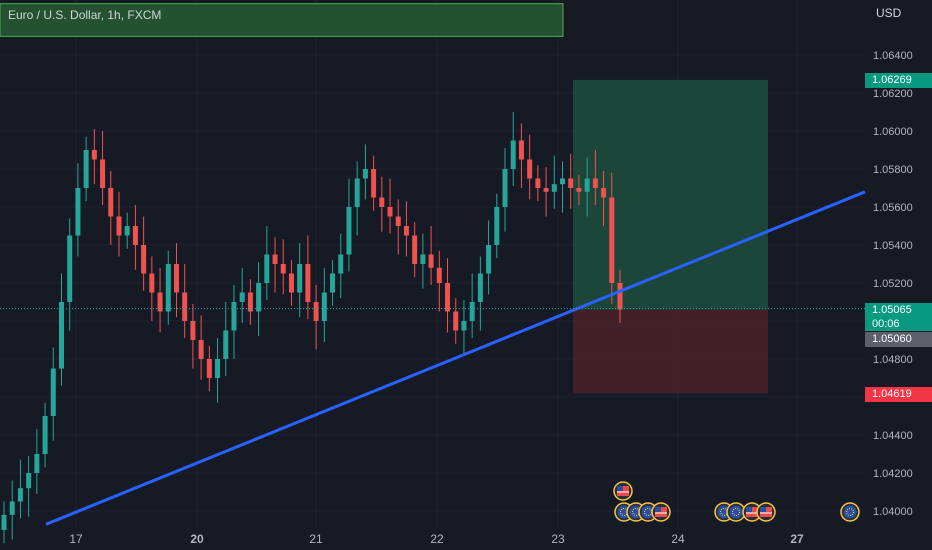 The image size is (932, 550). I want to click on supply-zone-rectangle, so click(282, 20).